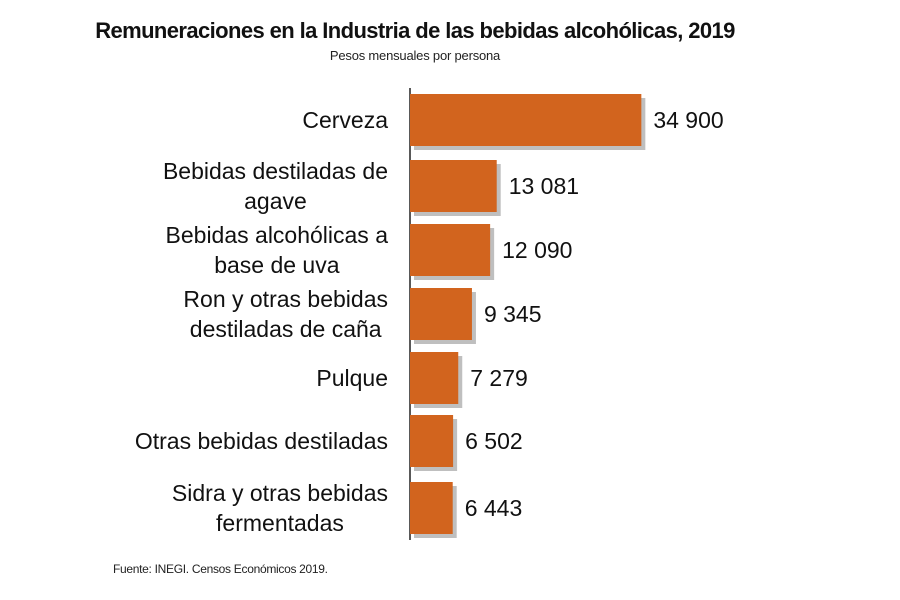 This screenshot has width=900, height=600. What do you see at coordinates (261, 441) in the screenshot?
I see `category-label: Otras bebidas destiladas` at bounding box center [261, 441].